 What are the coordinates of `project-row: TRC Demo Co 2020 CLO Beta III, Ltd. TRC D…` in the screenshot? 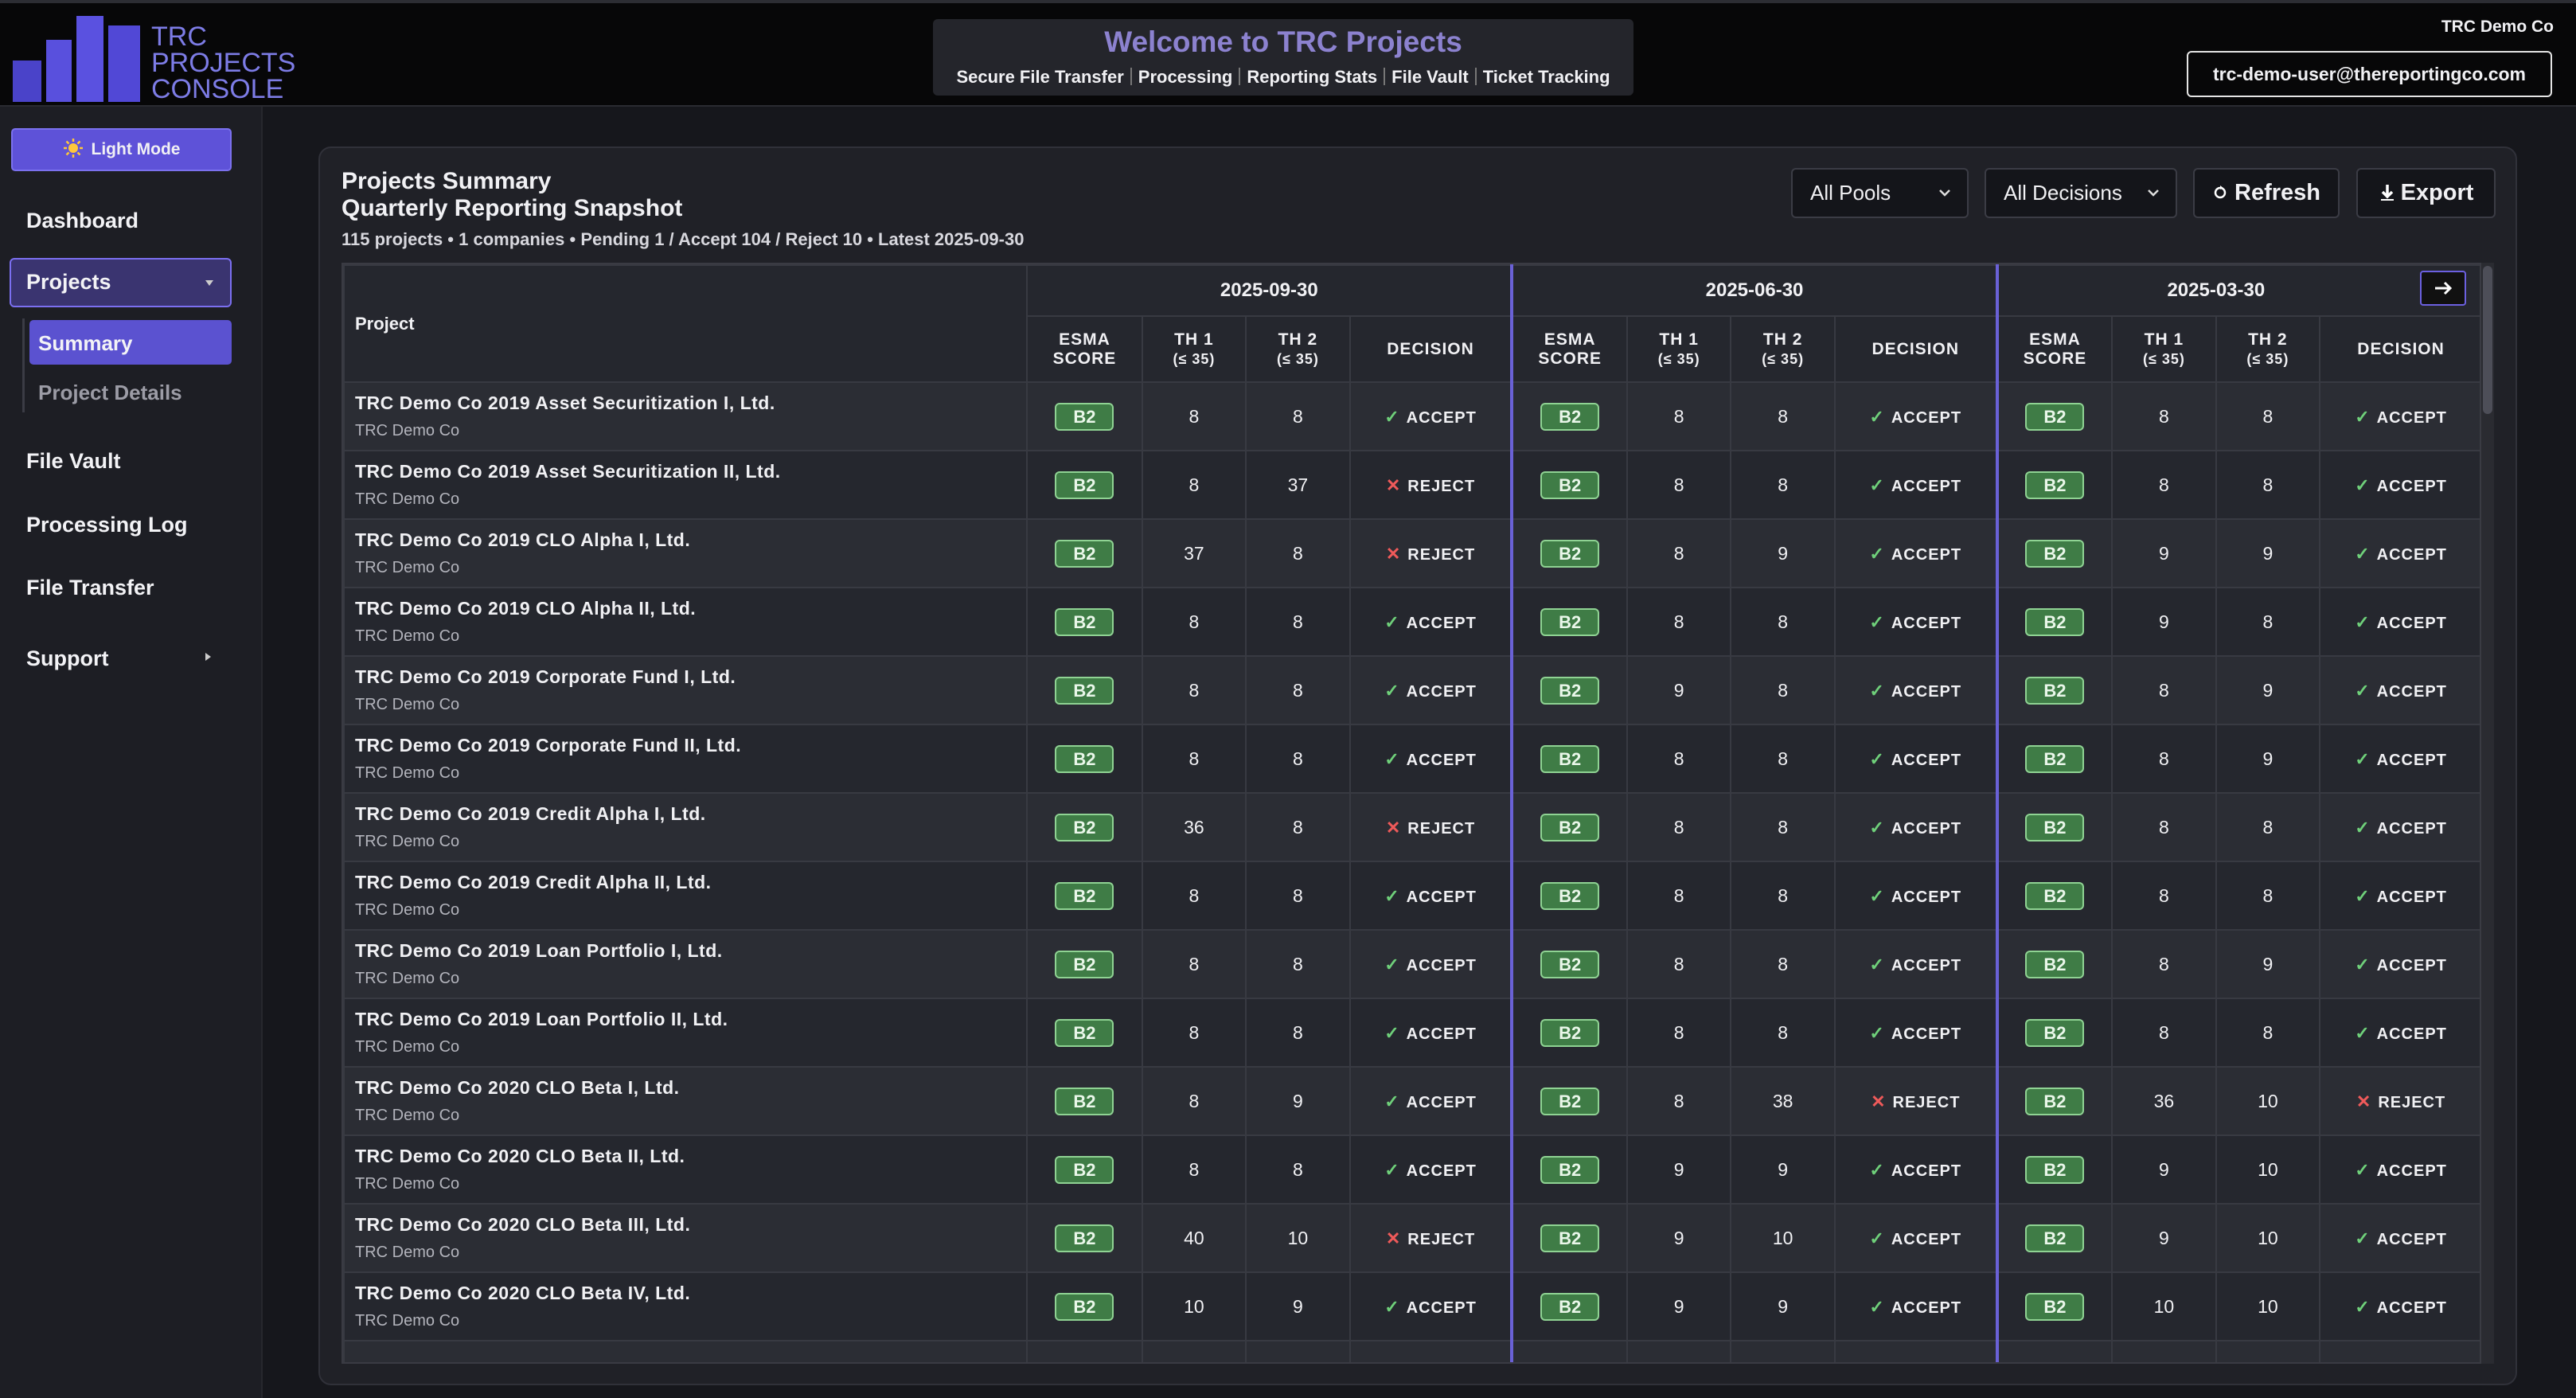 It's located at (1411, 1238).